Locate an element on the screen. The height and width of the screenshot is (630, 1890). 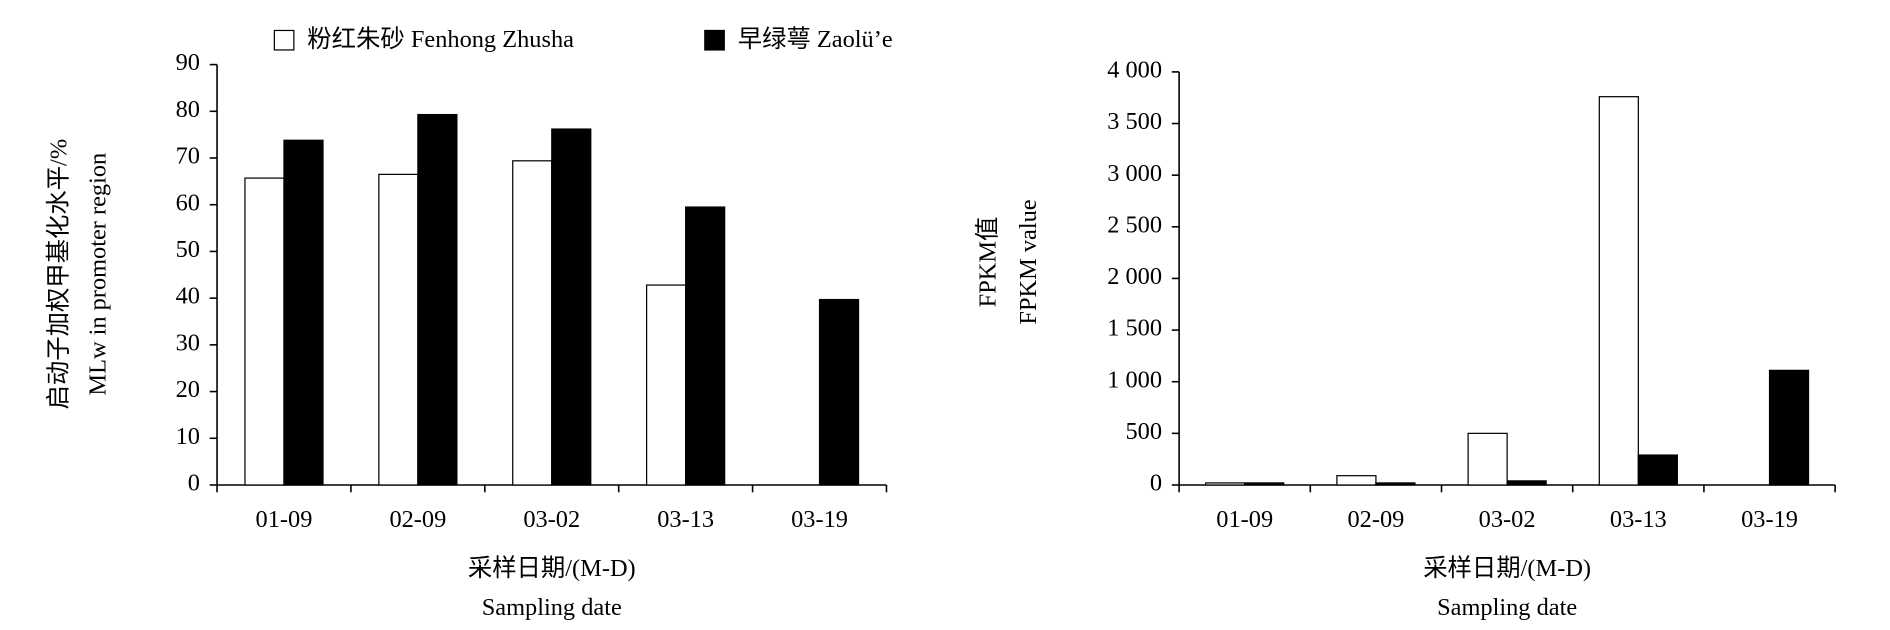
y-tick-label: 20 is located at coordinates (188, 389).